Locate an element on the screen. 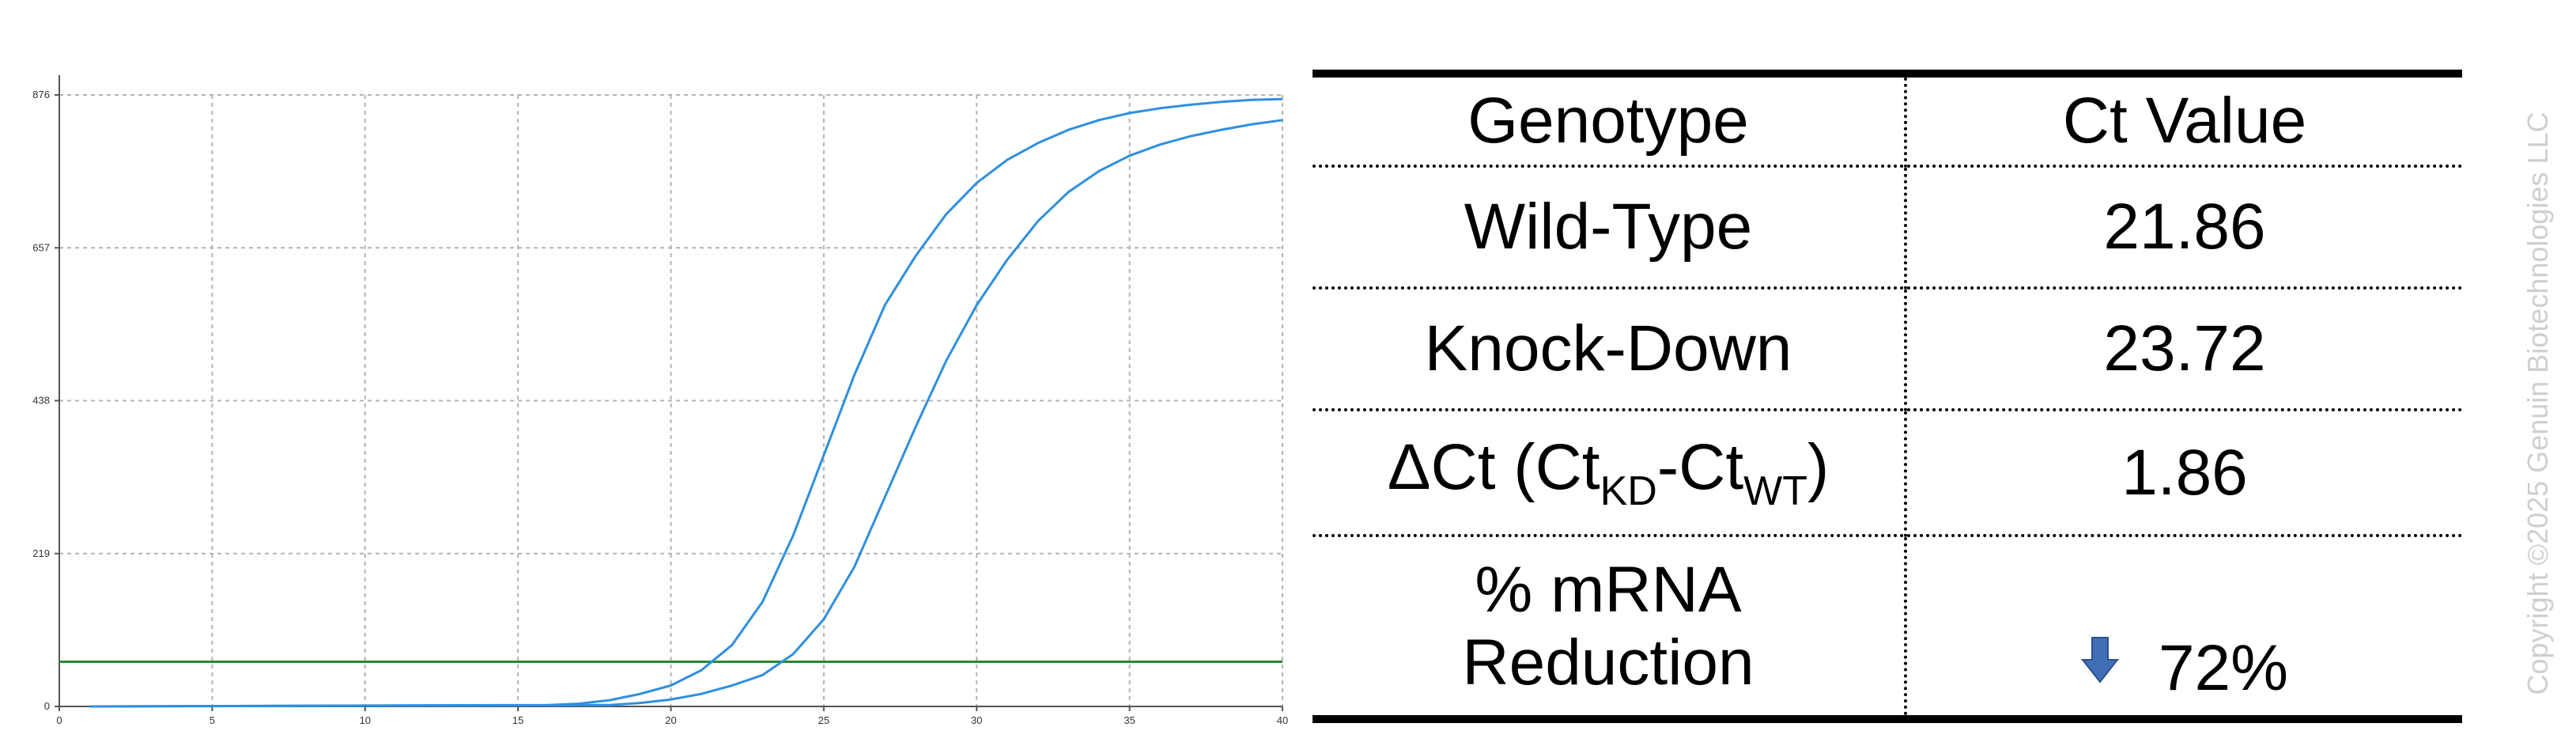 This screenshot has height=746, width=2576. delta-mid: -Ct is located at coordinates (1700, 467).